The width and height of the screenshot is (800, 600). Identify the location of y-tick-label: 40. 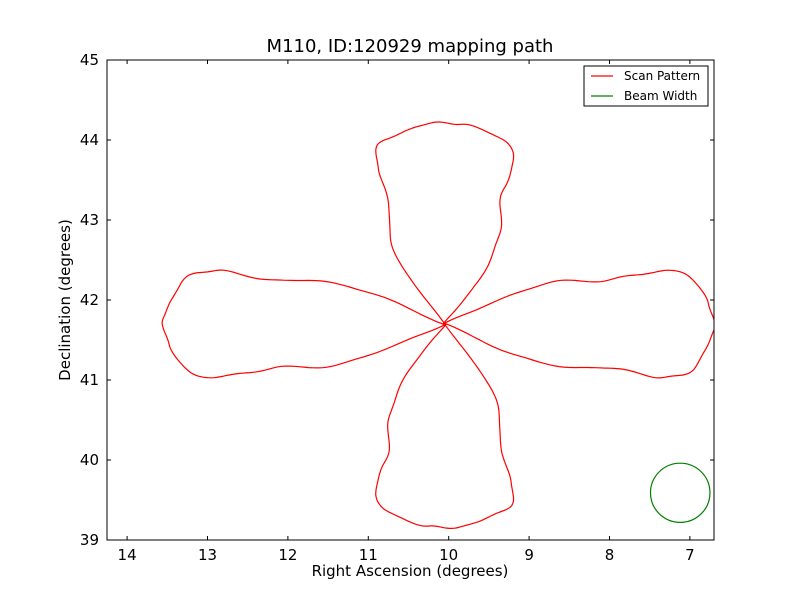
(89, 460).